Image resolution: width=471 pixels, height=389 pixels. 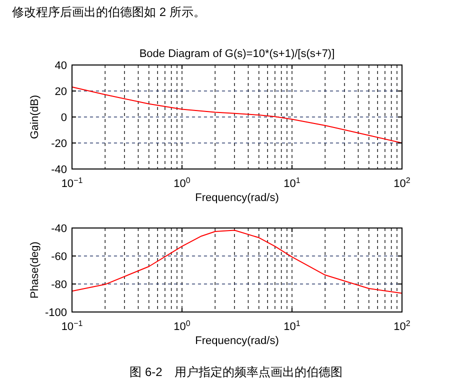 What do you see at coordinates (236, 372) in the screenshot?
I see `caption: 图 6-2 用户指定的频率点画出的伯德图` at bounding box center [236, 372].